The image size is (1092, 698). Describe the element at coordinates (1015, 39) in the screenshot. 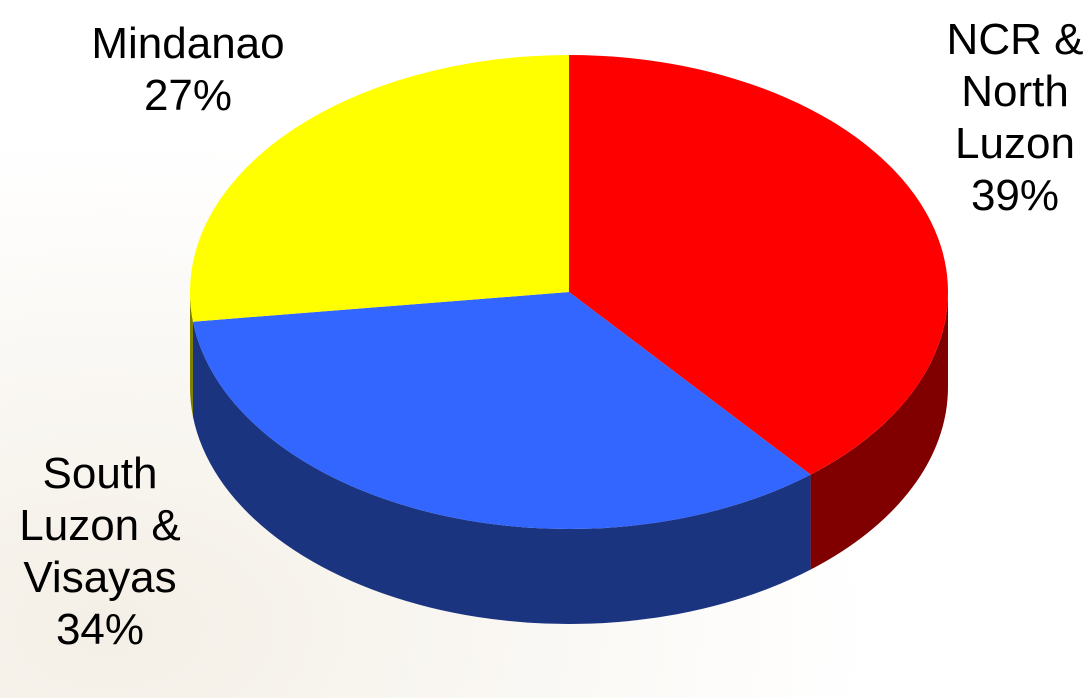

I see `slice-label-line: NCR &` at that location.